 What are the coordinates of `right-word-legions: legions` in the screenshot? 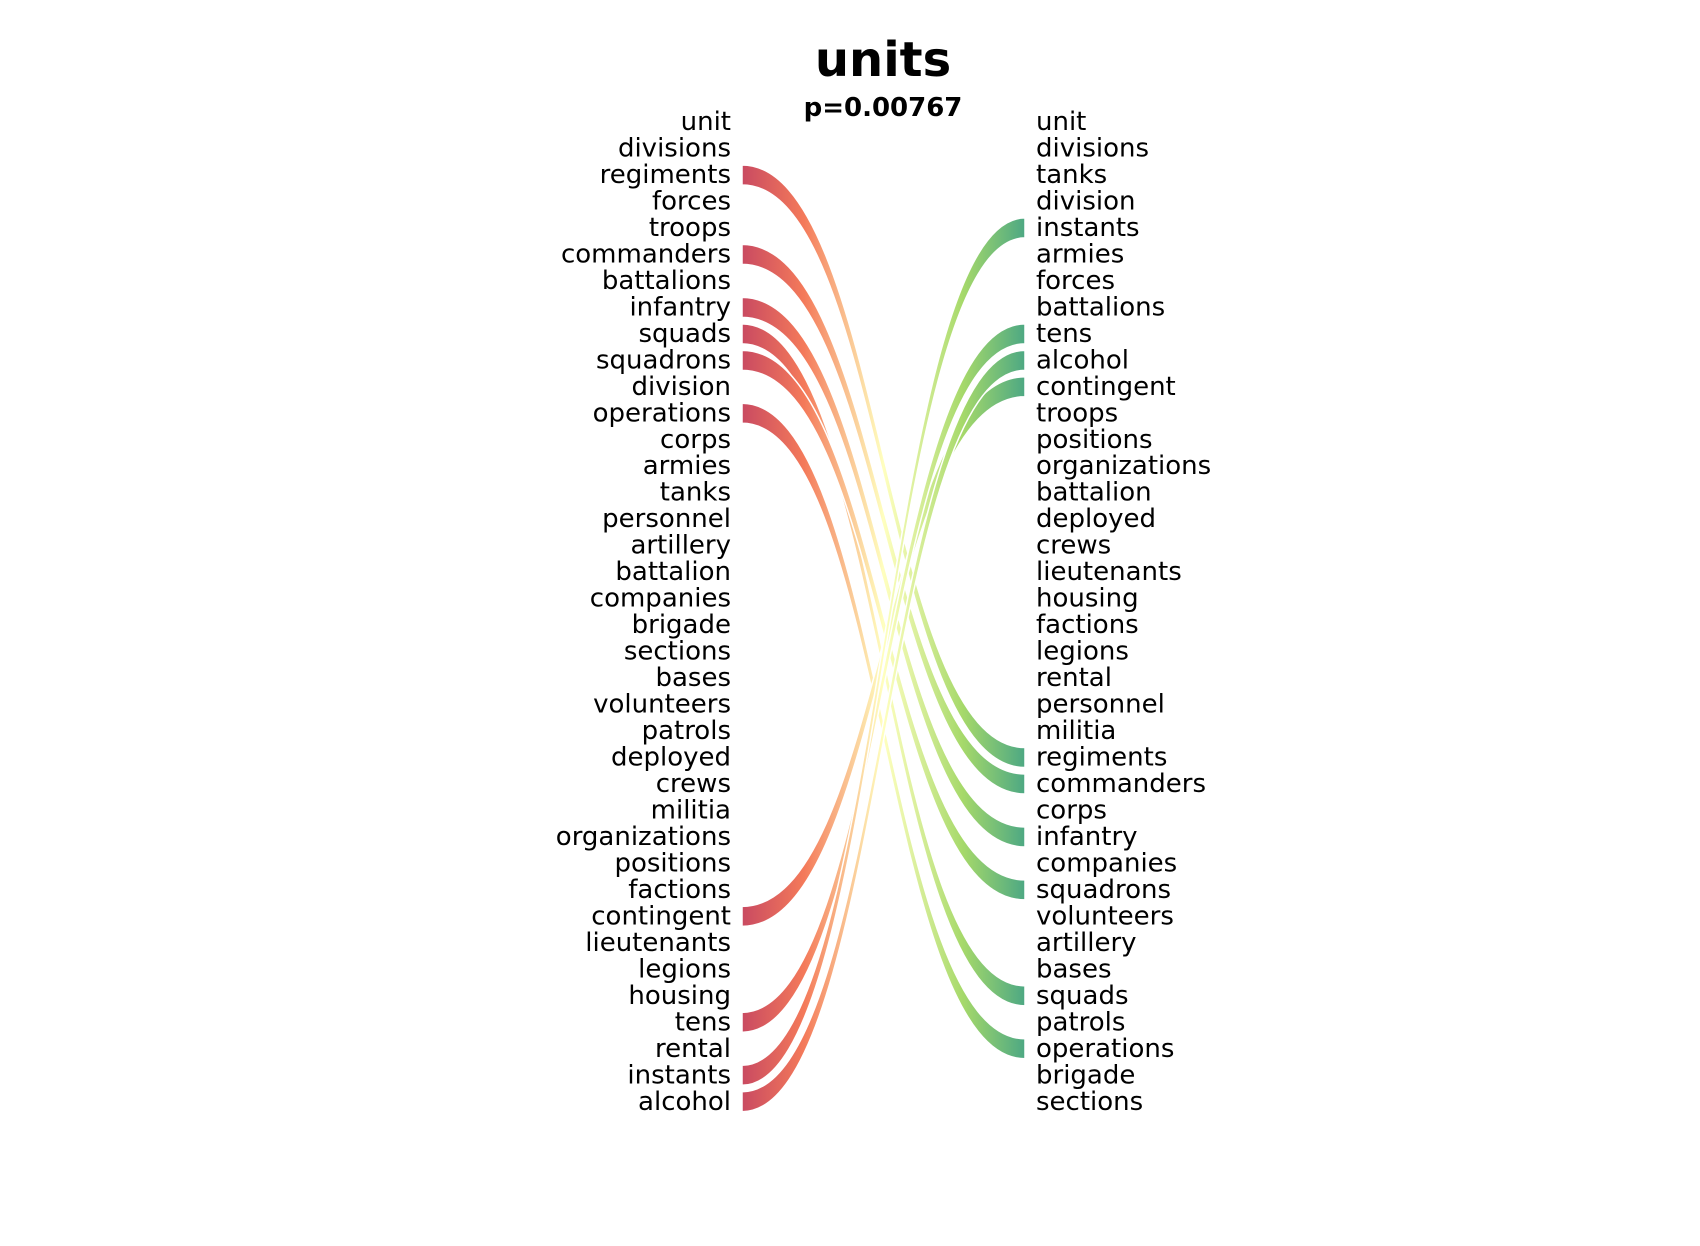 It's located at (1082, 652).